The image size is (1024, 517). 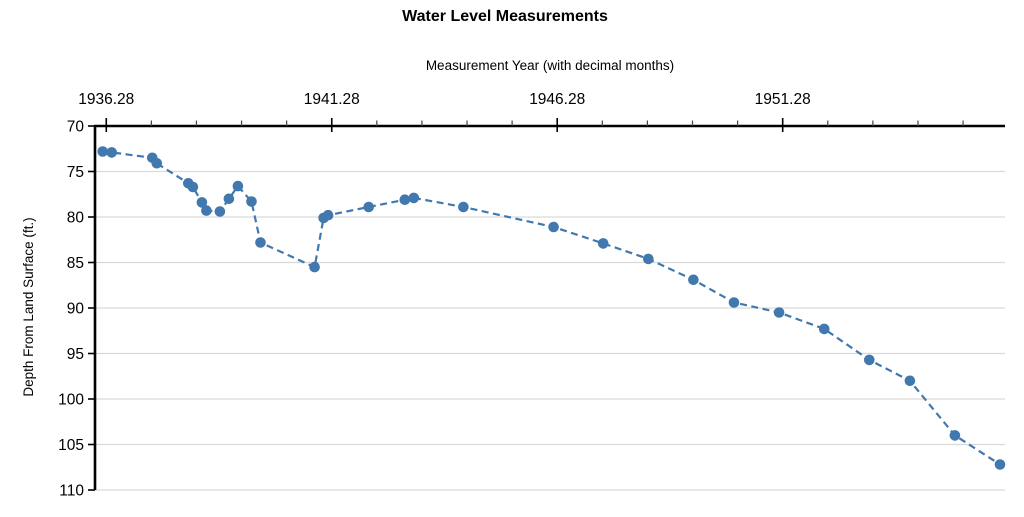 What do you see at coordinates (75, 354) in the screenshot?
I see `y-tick-label-95: 95` at bounding box center [75, 354].